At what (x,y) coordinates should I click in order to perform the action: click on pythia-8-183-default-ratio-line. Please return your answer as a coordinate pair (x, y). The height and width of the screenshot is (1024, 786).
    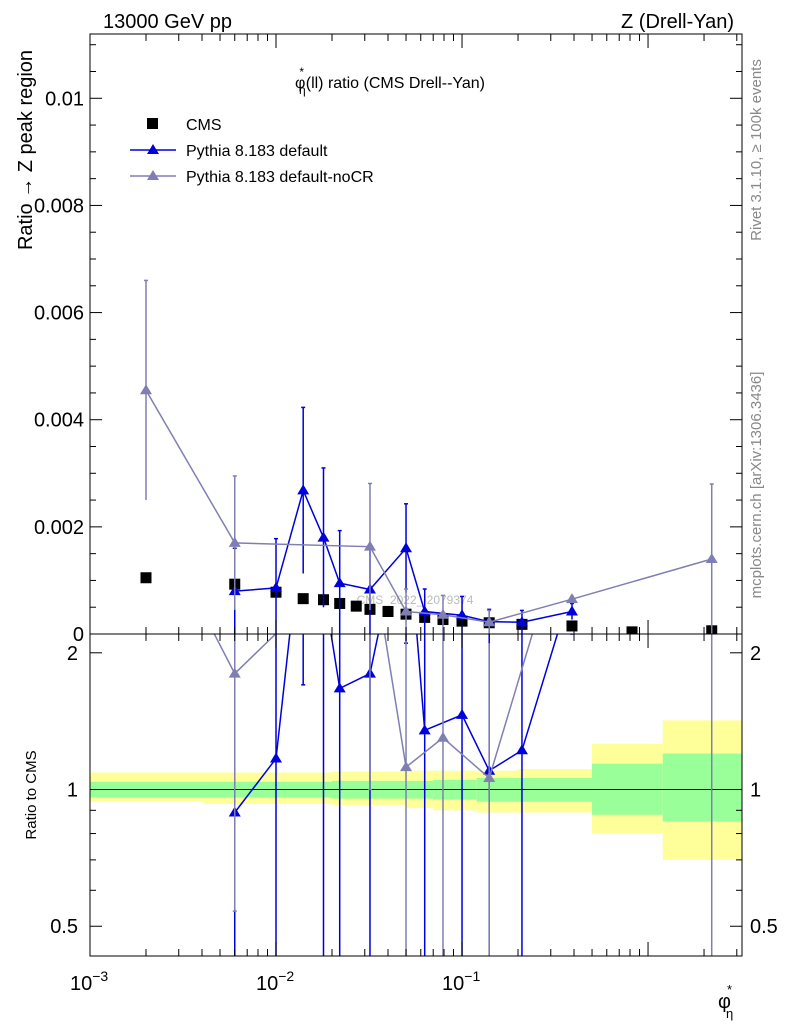
    Looking at the image, I should click on (396, 723).